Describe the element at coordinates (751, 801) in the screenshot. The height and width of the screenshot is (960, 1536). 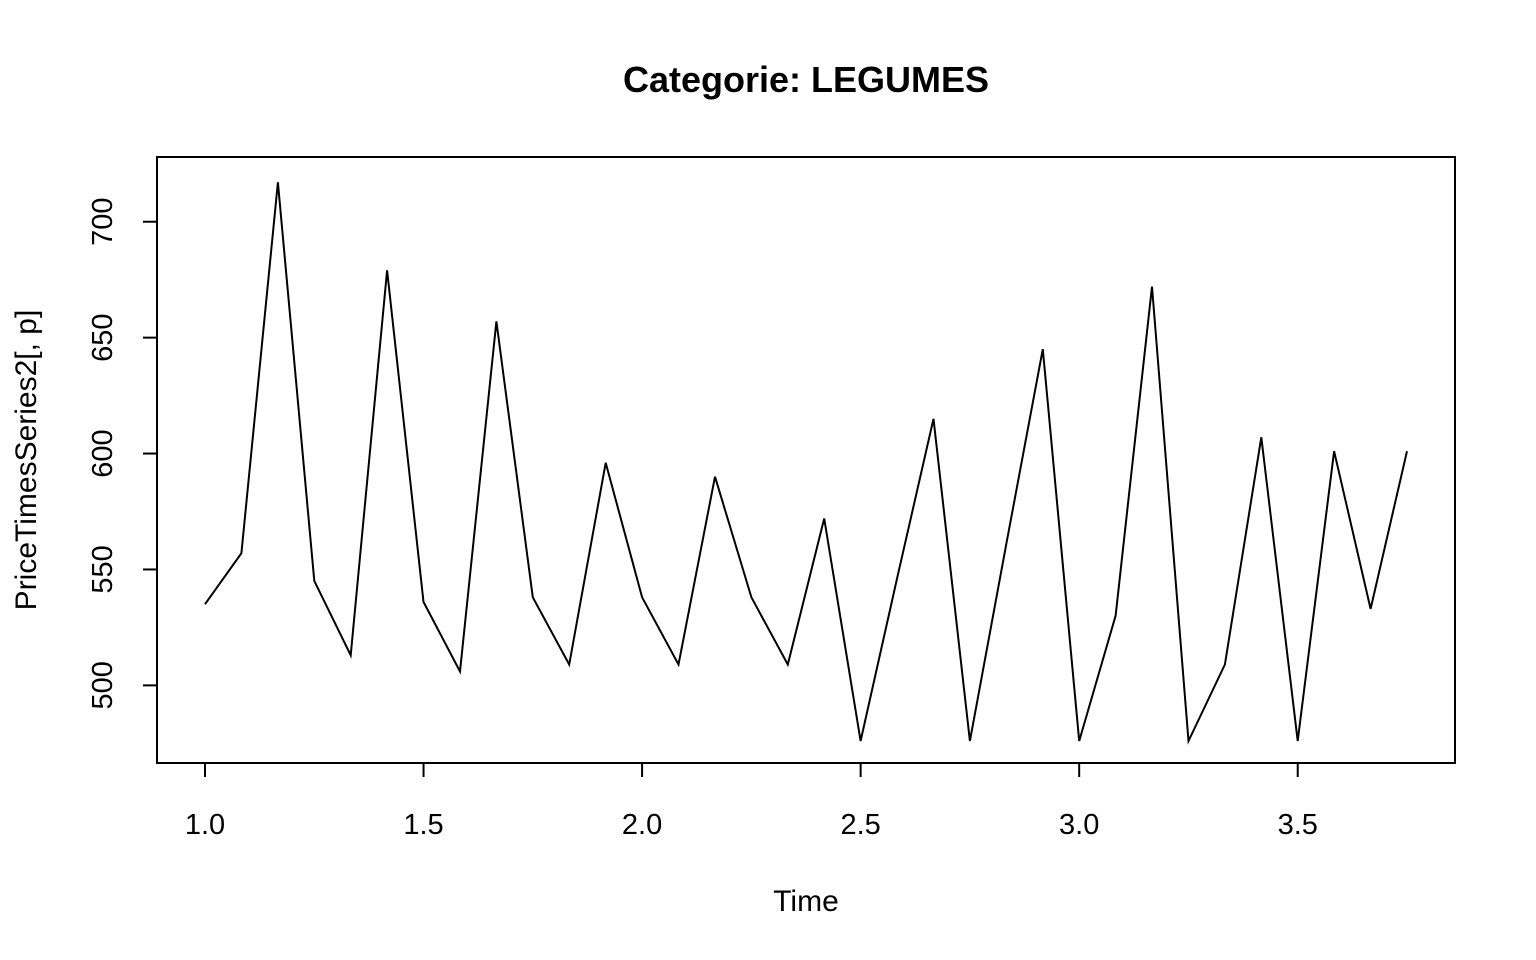
I see `x-axis: 1.0 1.5 2.0 2.5 3.0 3.5` at that location.